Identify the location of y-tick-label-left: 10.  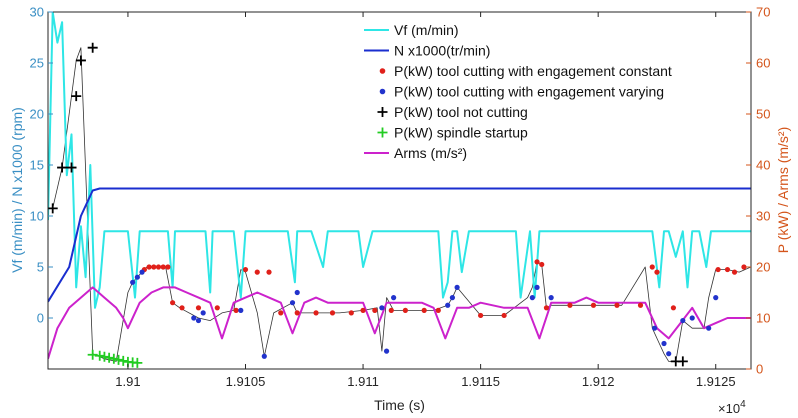
(37, 216).